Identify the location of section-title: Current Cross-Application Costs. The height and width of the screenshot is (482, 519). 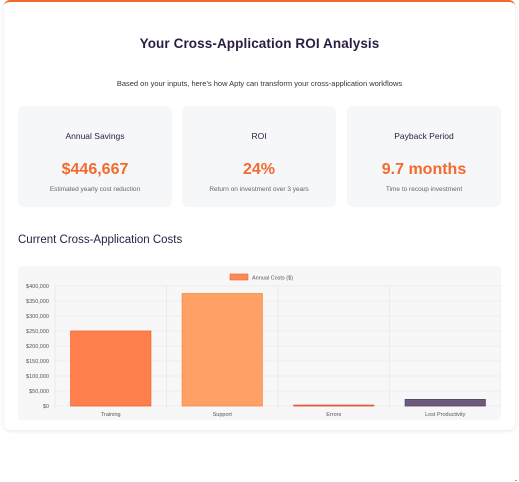
(100, 240).